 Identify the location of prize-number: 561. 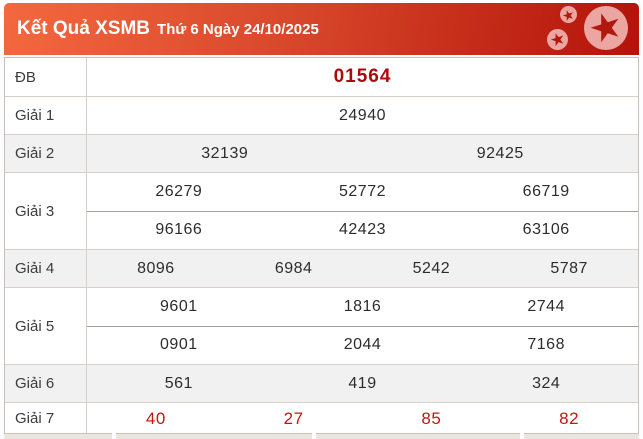
(178, 383).